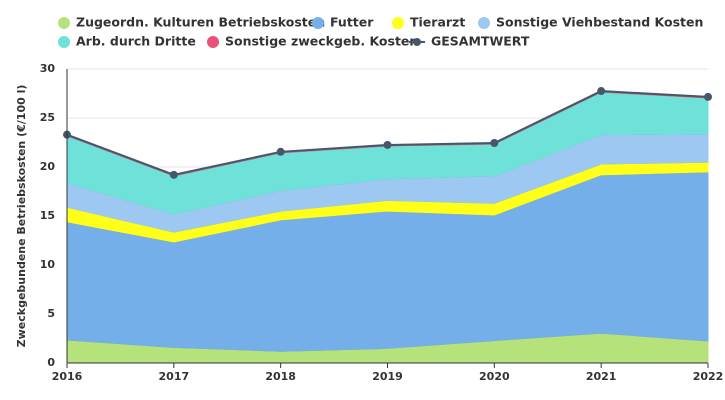  What do you see at coordinates (352, 22) in the screenshot?
I see `legend-label: Futter` at bounding box center [352, 22].